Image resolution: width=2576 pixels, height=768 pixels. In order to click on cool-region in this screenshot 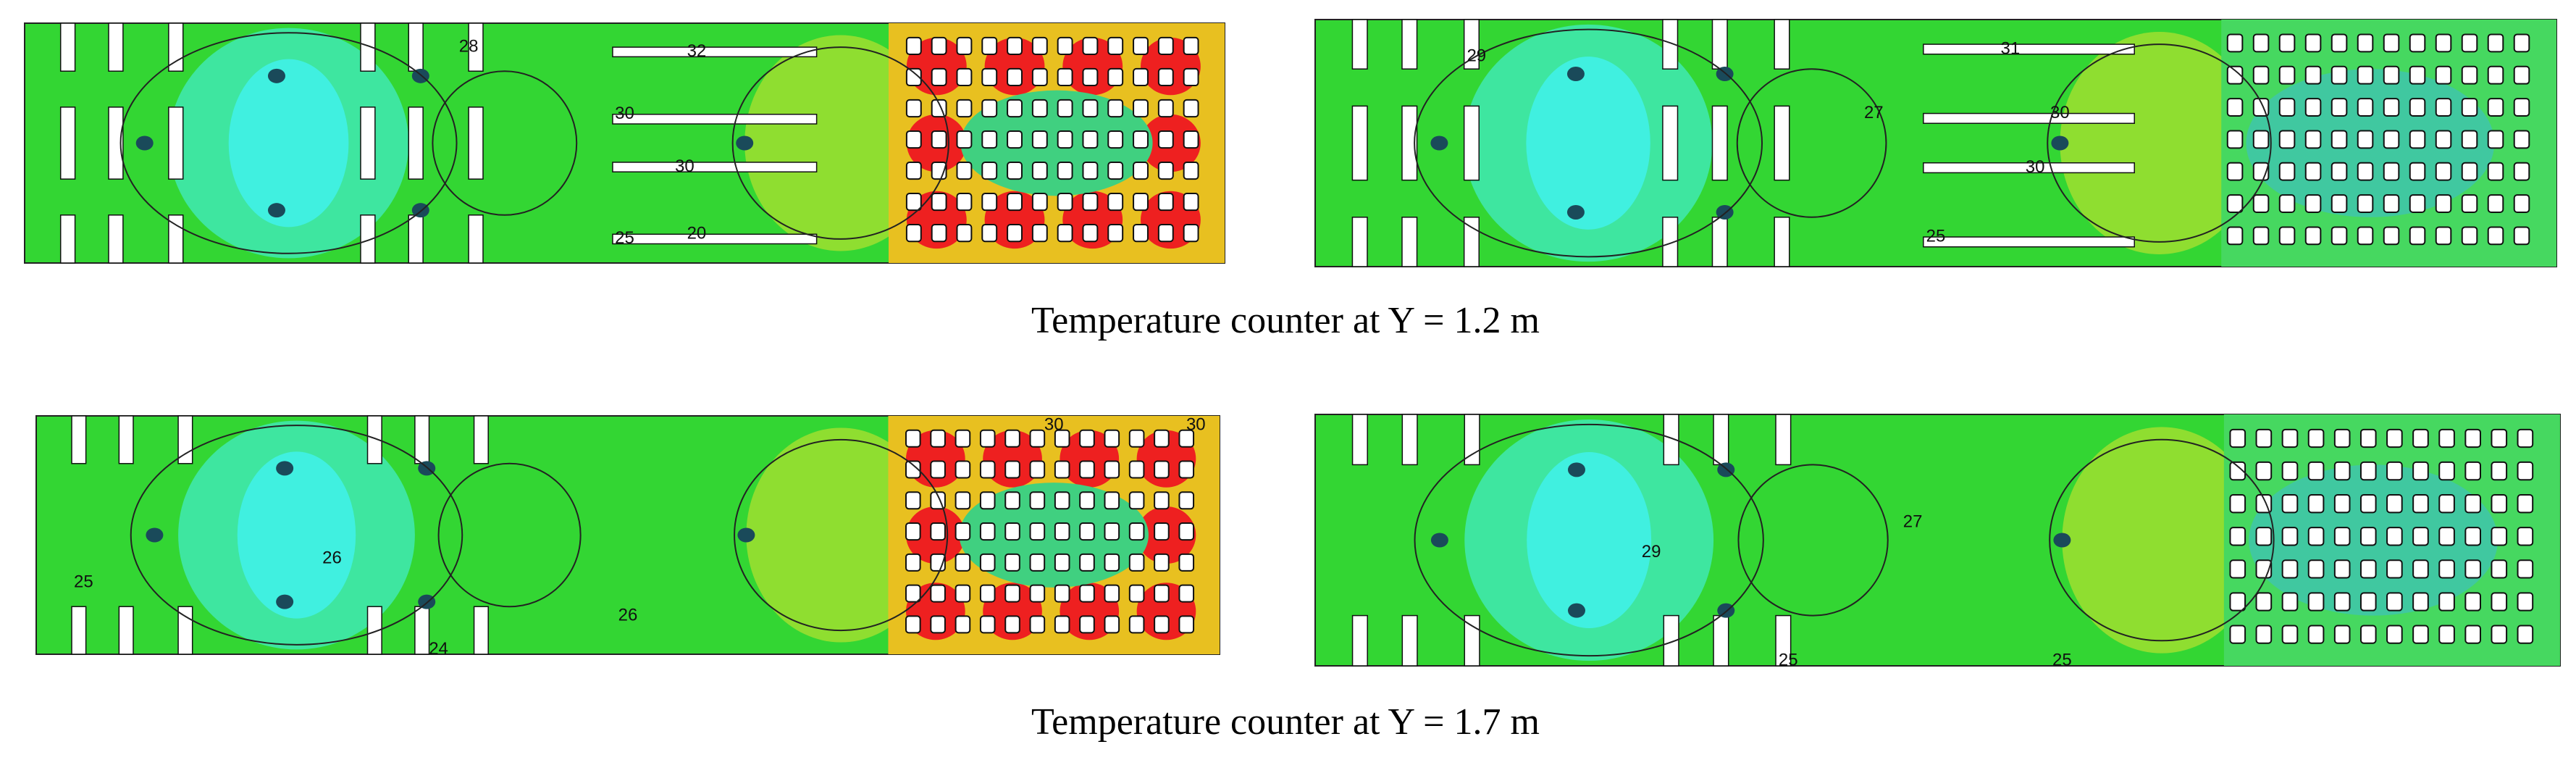, I will do `click(288, 143)`.